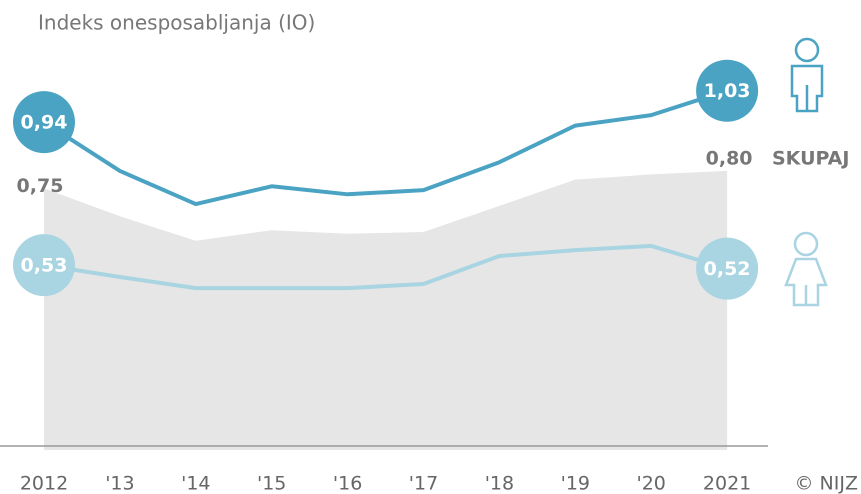 This screenshot has width=861, height=494. I want to click on area-label: 0,80, so click(729, 158).